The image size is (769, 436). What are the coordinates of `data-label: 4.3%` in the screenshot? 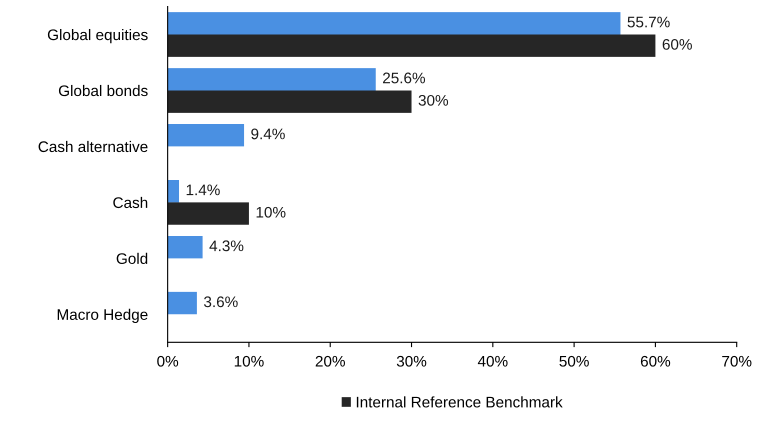 It's located at (226, 246).